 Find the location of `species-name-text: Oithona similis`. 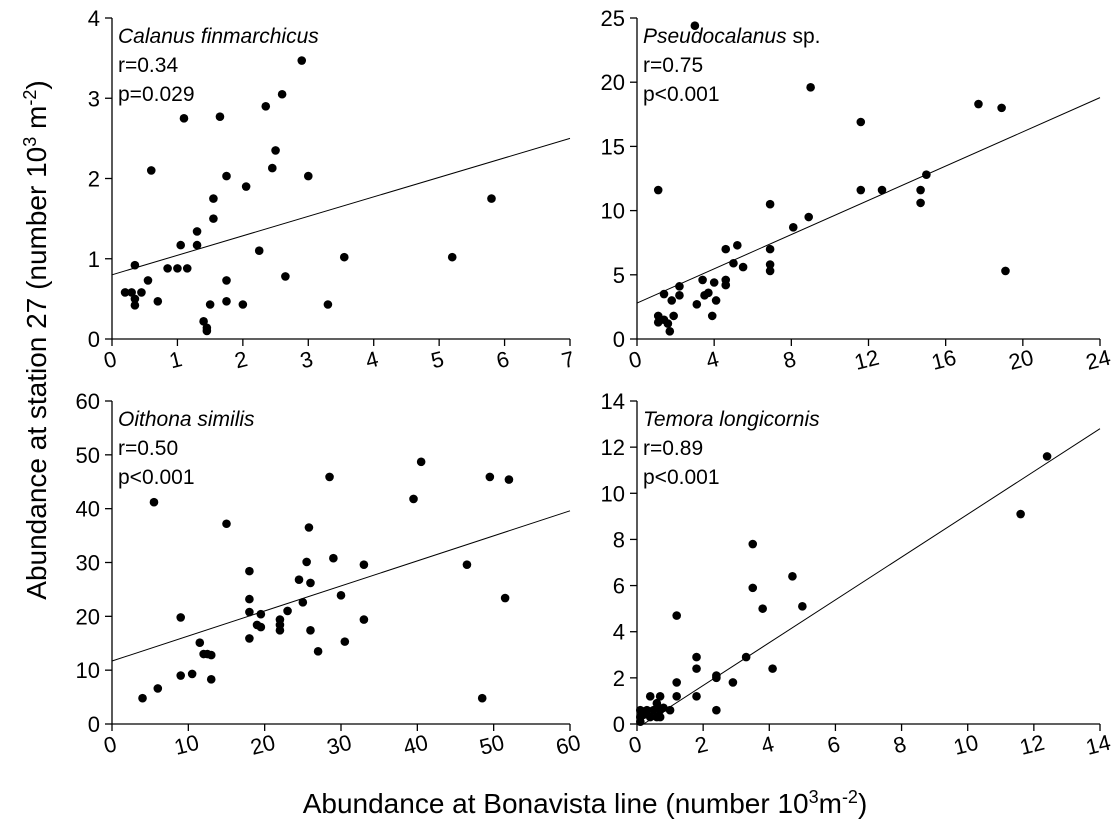

species-name-text: Oithona similis is located at coordinates (186, 419).